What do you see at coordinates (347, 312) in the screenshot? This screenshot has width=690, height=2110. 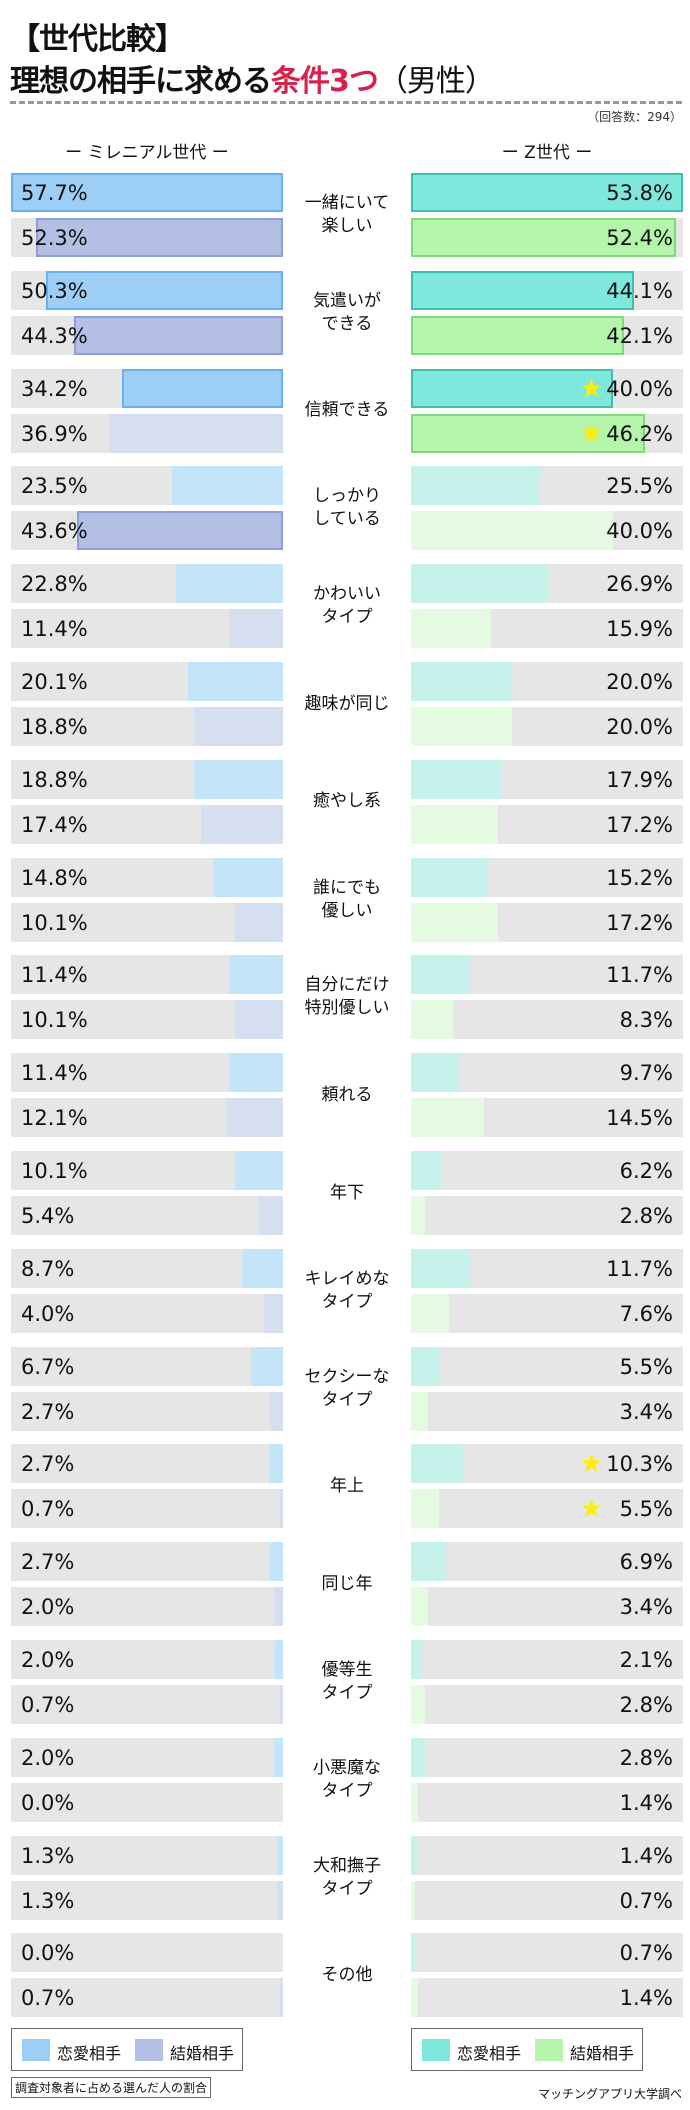 I see `category-label: 気遣いが できる` at bounding box center [347, 312].